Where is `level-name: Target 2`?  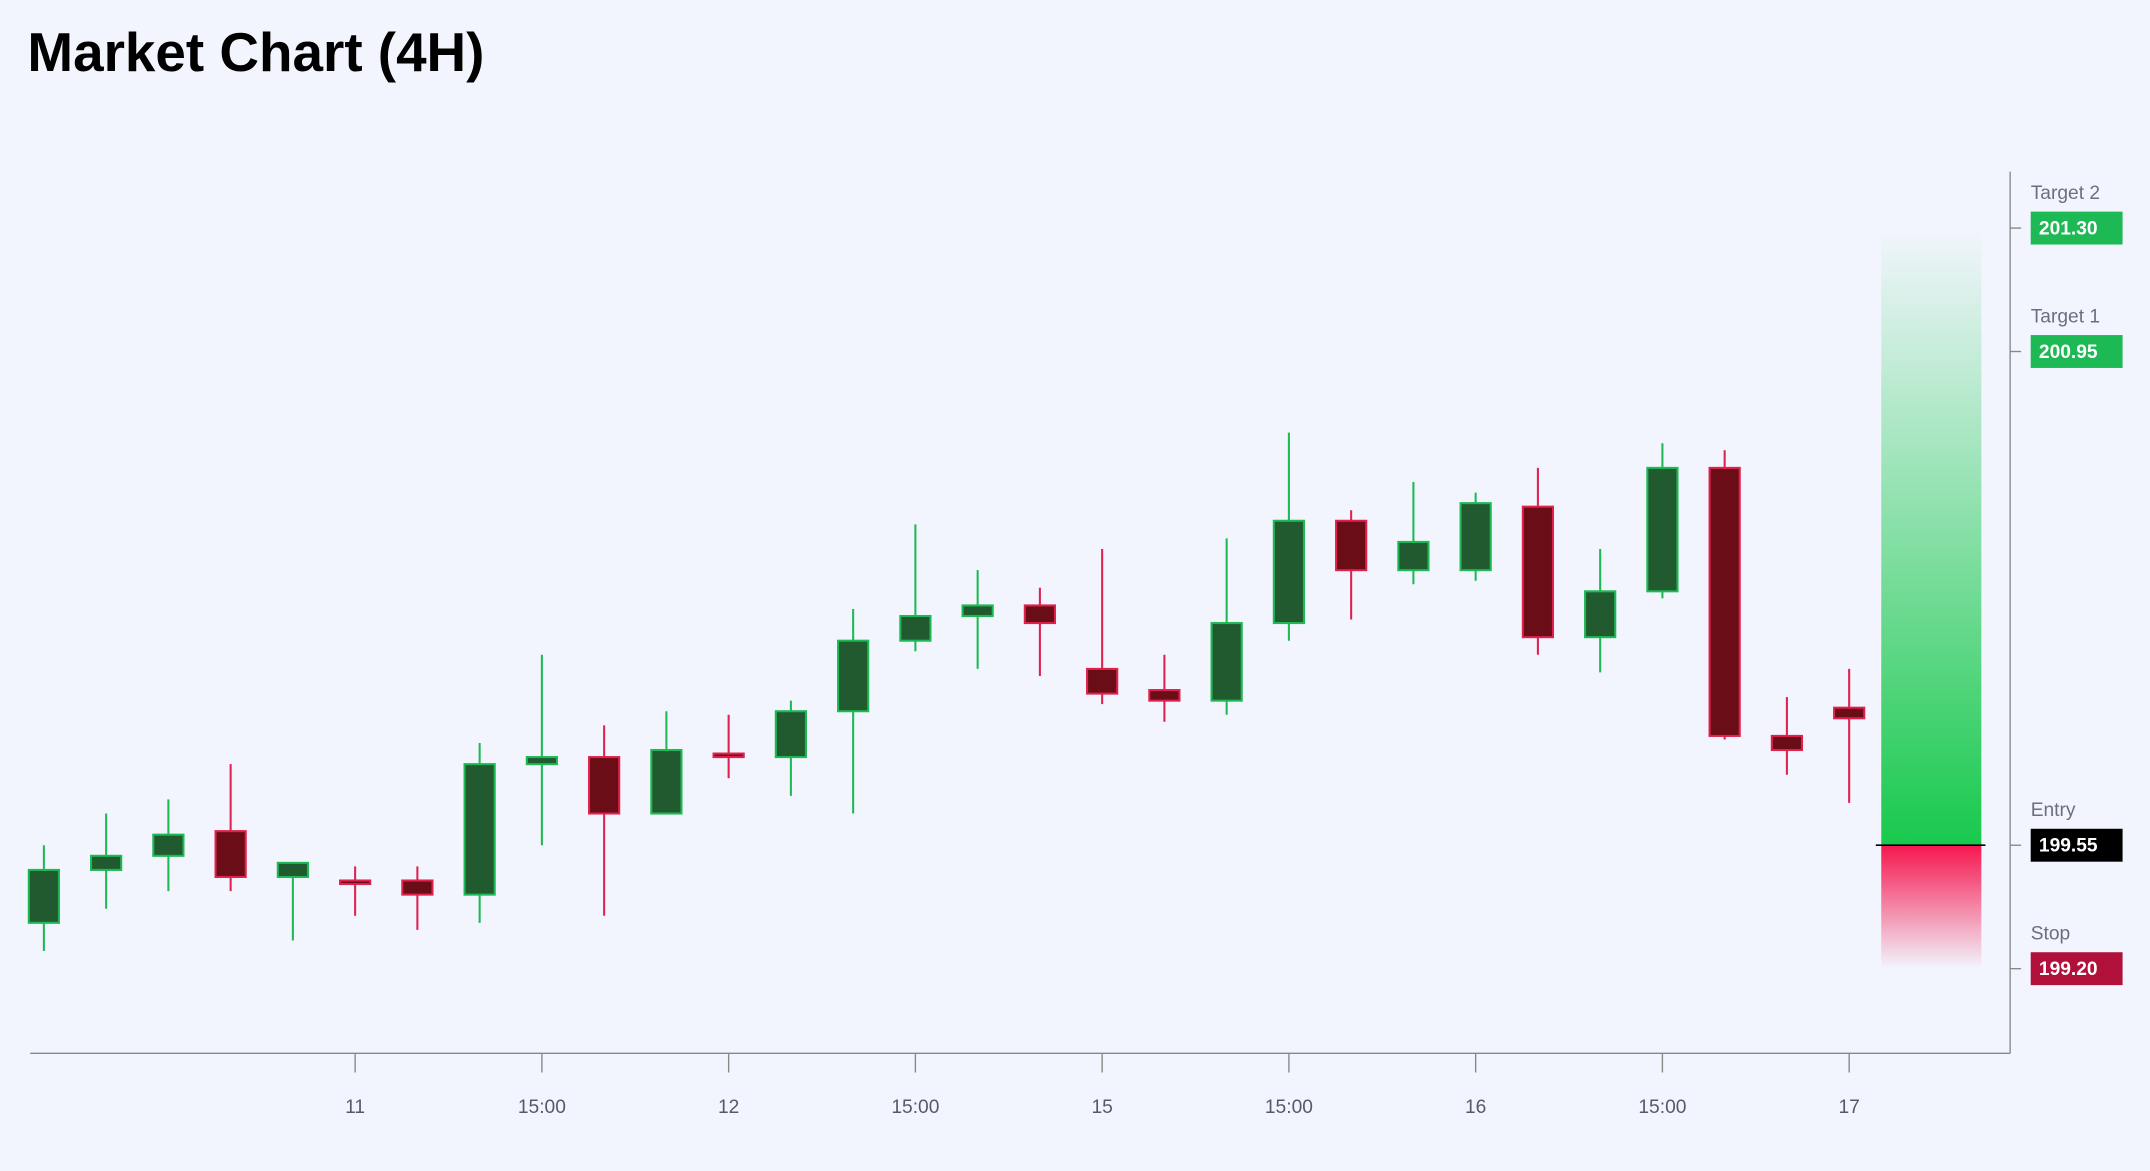
level-name: Target 2 is located at coordinates (2065, 193).